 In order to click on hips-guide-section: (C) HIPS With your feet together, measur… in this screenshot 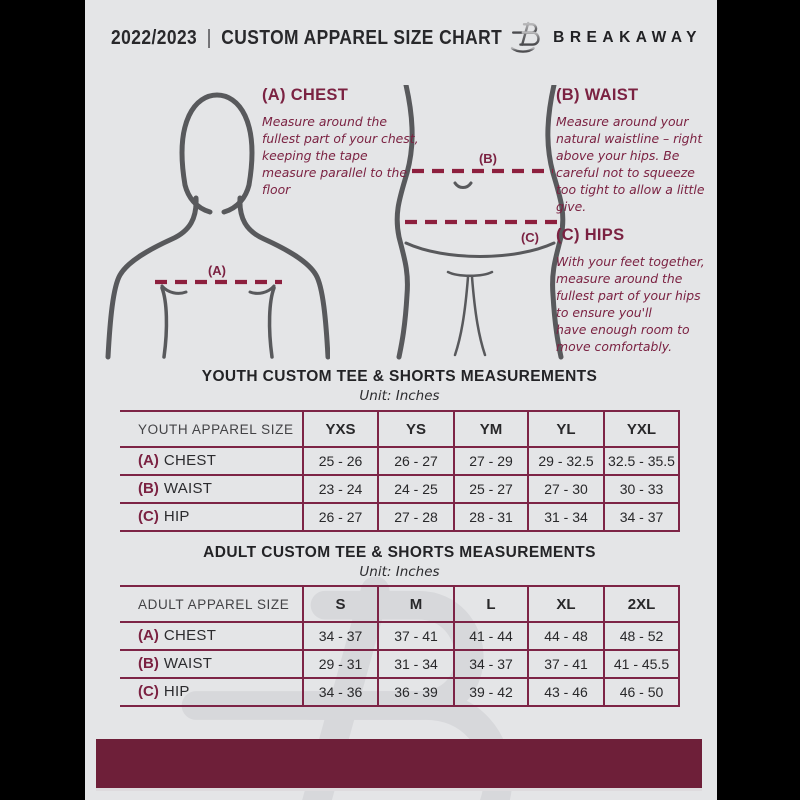, I will do `click(636, 291)`.